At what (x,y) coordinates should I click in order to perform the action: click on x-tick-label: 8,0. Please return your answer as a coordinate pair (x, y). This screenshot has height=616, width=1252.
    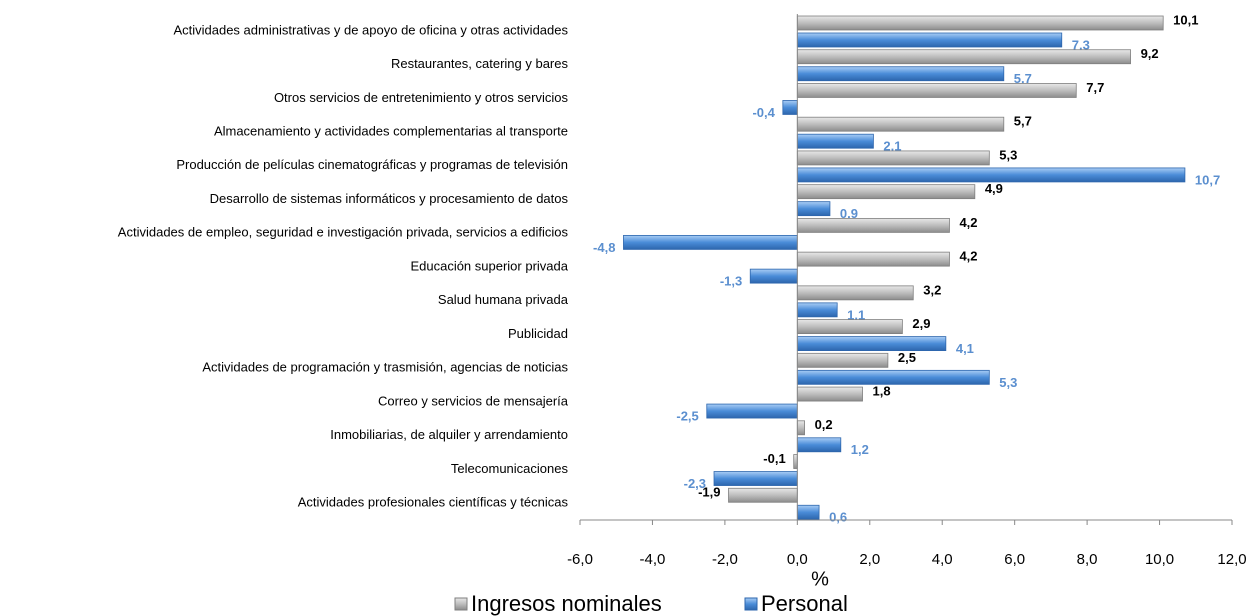
    Looking at the image, I should click on (1087, 559).